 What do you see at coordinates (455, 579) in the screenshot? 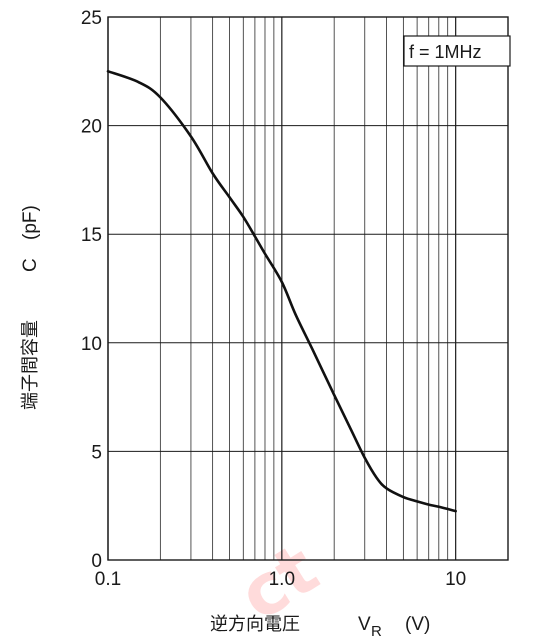
I see `x-tick-label: 10` at bounding box center [455, 579].